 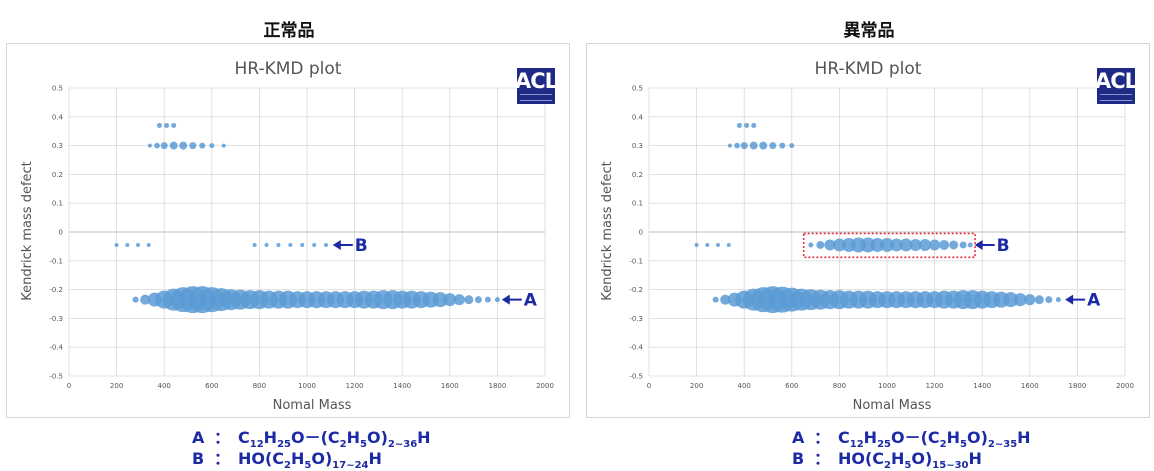 What do you see at coordinates (350, 465) in the screenshot?
I see `formula-sub: 17~24` at bounding box center [350, 465].